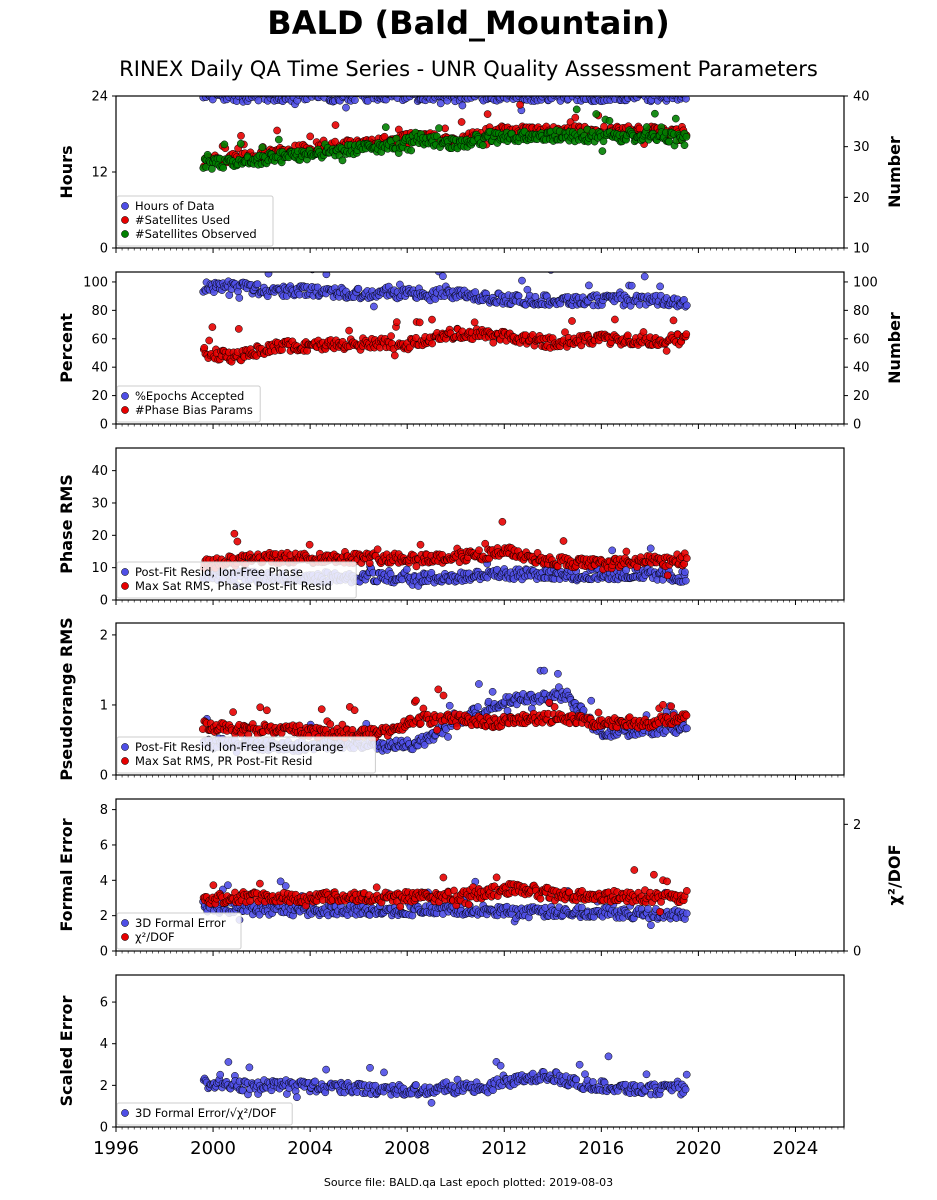  I want to click on y-right-tick-label: 40, so click(861, 97).